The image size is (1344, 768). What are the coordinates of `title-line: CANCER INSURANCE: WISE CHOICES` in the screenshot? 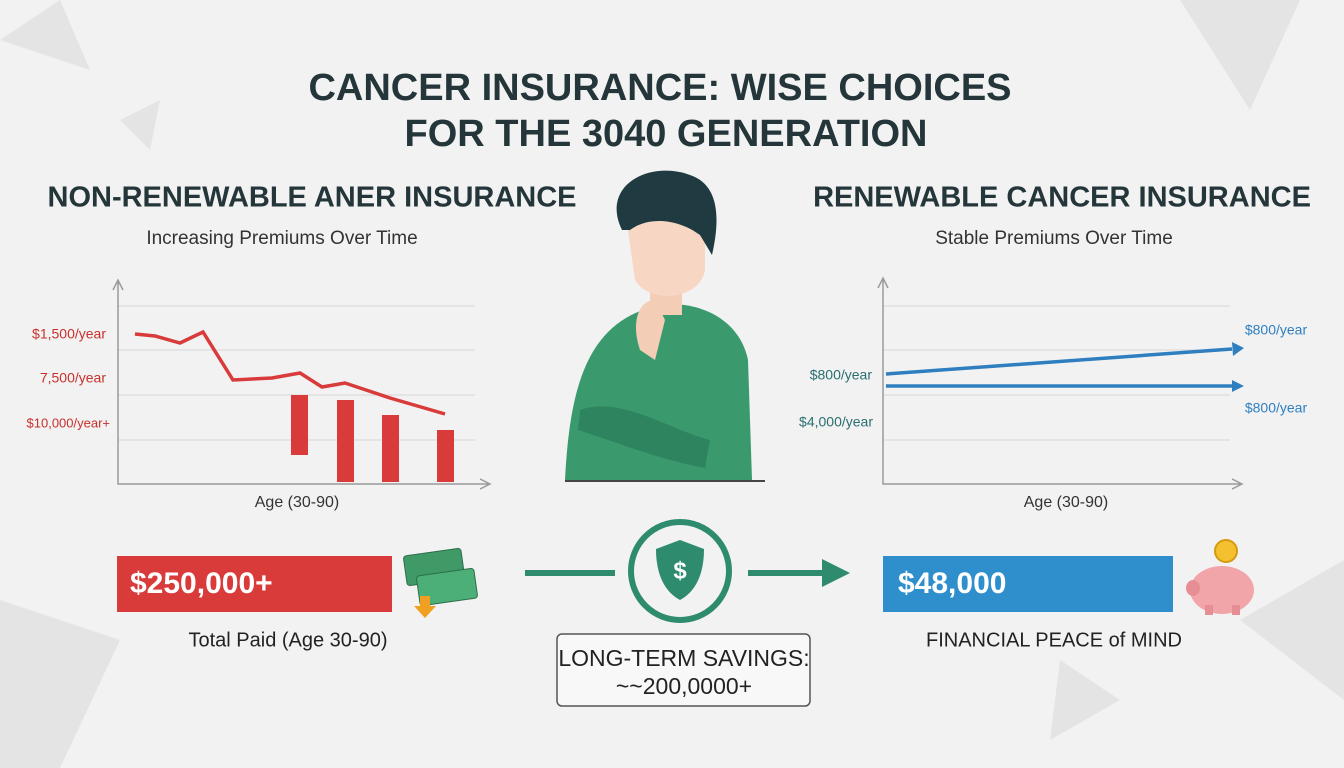 It's located at (659, 88).